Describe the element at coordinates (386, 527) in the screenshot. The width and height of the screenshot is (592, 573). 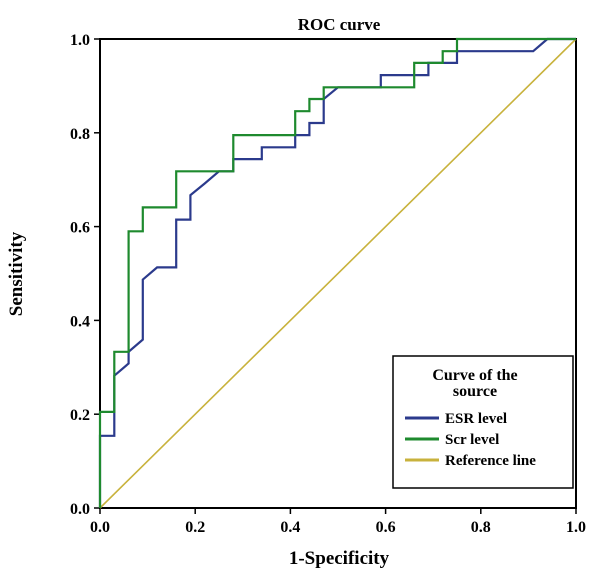
I see `x-tick-label: 0.6` at that location.